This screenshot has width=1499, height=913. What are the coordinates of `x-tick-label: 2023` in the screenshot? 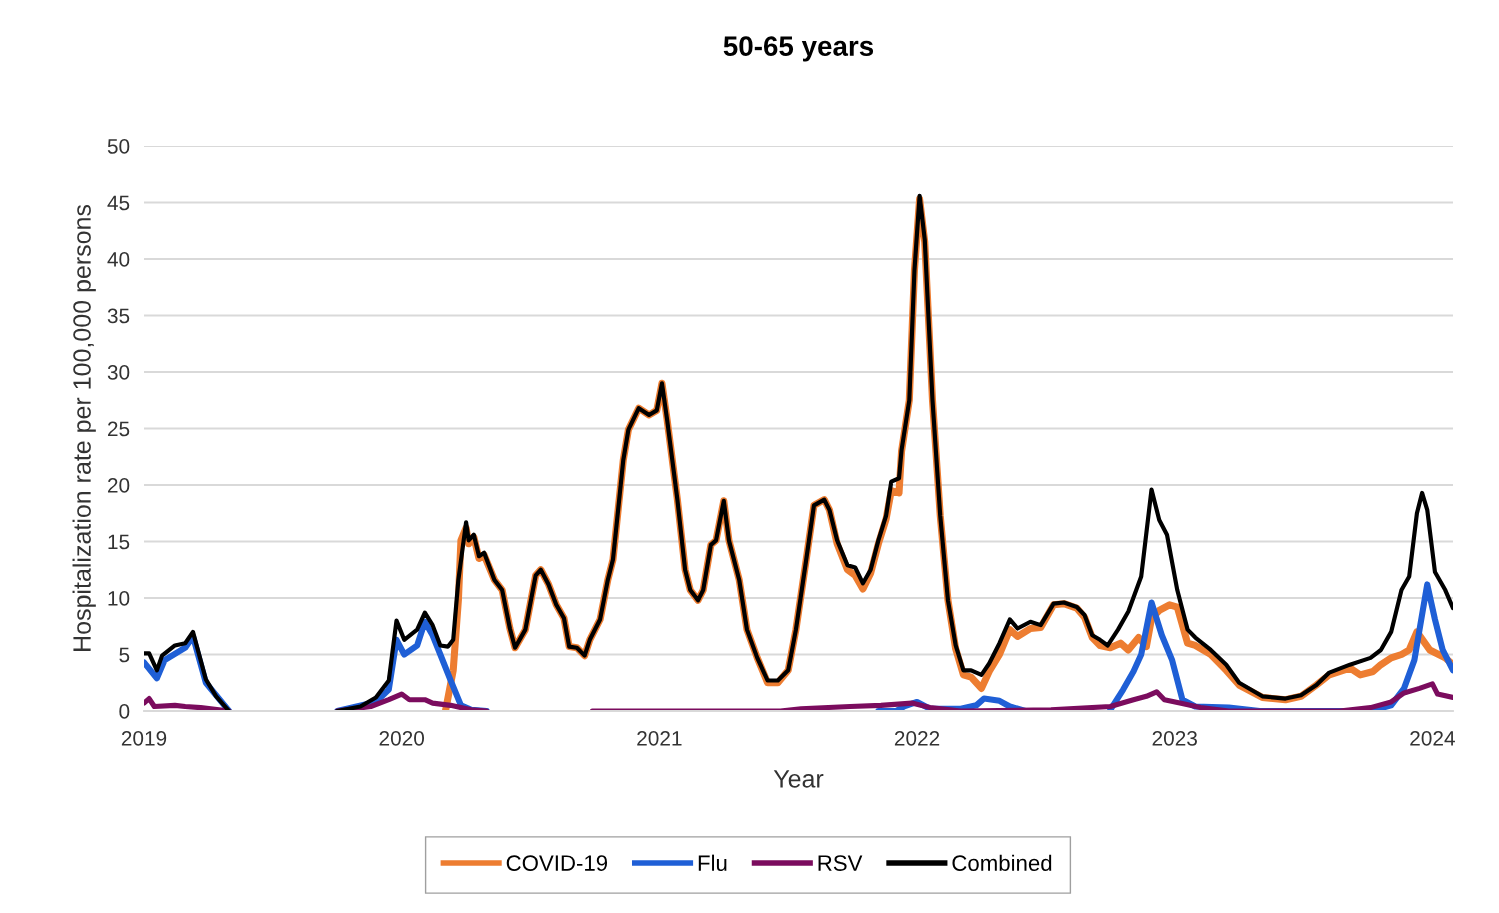 It's located at (1174, 738).